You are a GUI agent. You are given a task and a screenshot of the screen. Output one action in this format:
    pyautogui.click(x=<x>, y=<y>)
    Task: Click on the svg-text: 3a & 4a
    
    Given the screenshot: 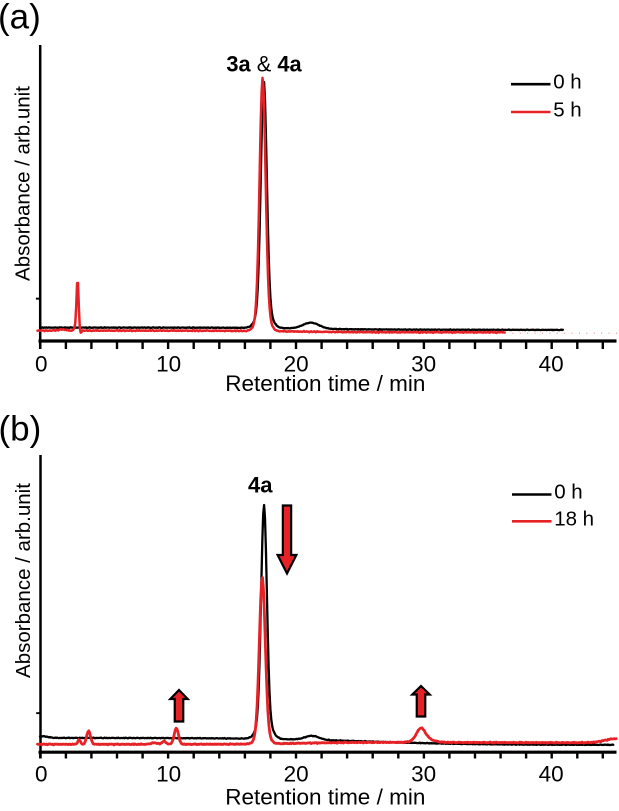 What is the action you would take?
    pyautogui.click(x=264, y=63)
    